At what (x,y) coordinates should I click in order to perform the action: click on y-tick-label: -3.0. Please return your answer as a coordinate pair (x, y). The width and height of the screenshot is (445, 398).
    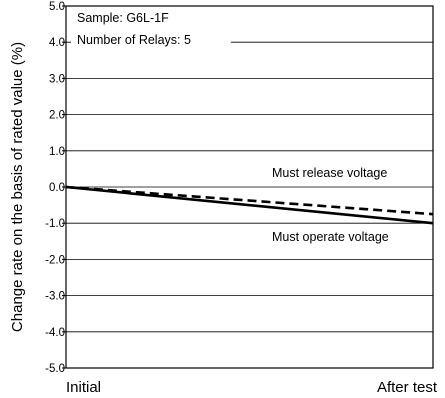
    Looking at the image, I should click on (55, 297).